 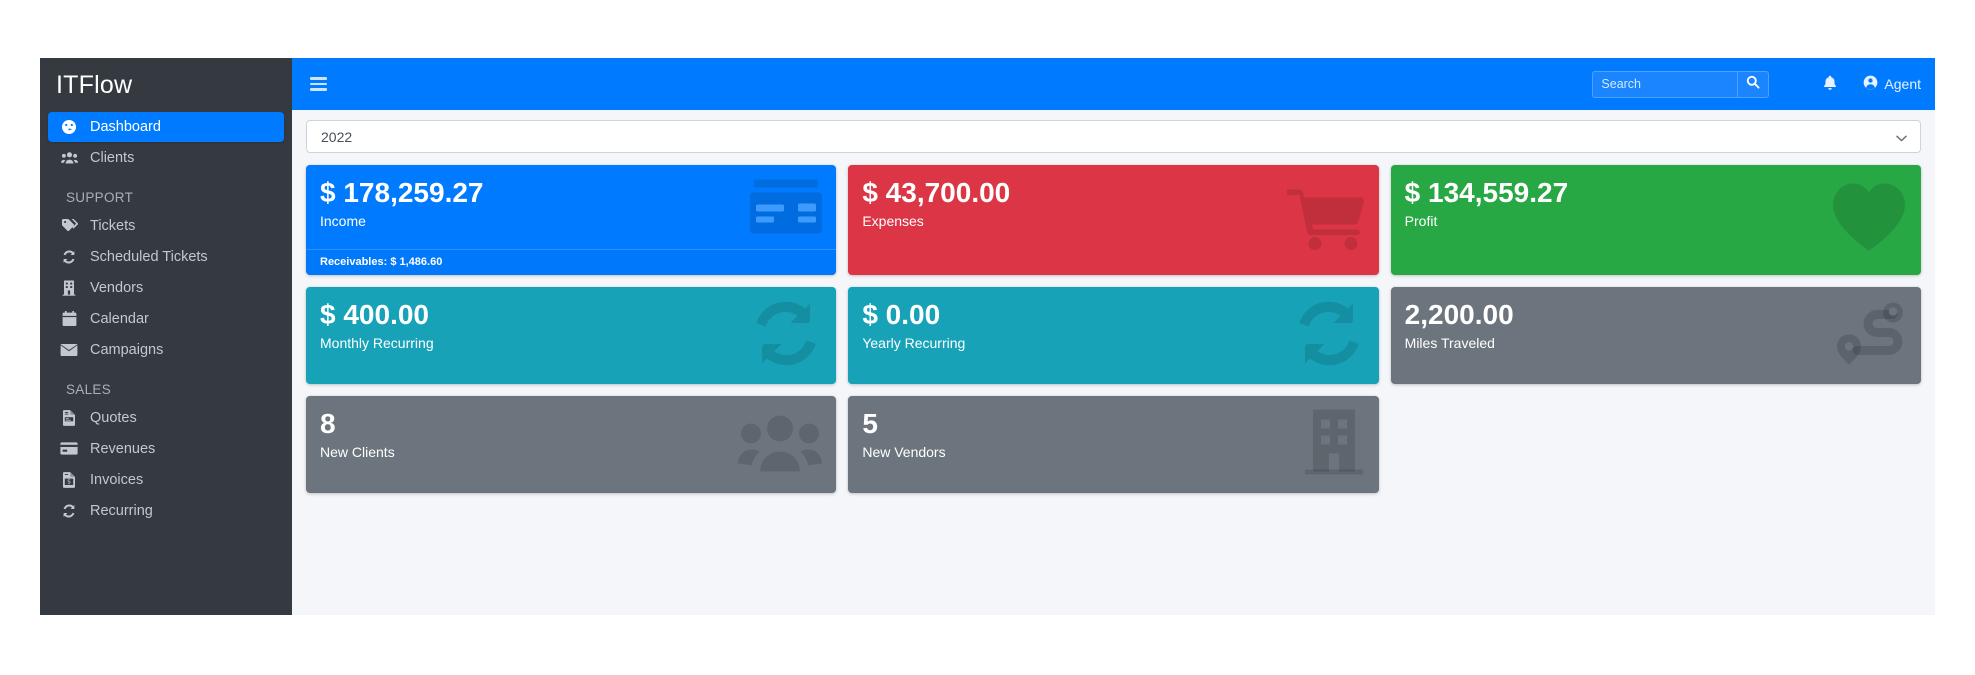 What do you see at coordinates (1901, 137) in the screenshot?
I see `chevron-down-icon` at bounding box center [1901, 137].